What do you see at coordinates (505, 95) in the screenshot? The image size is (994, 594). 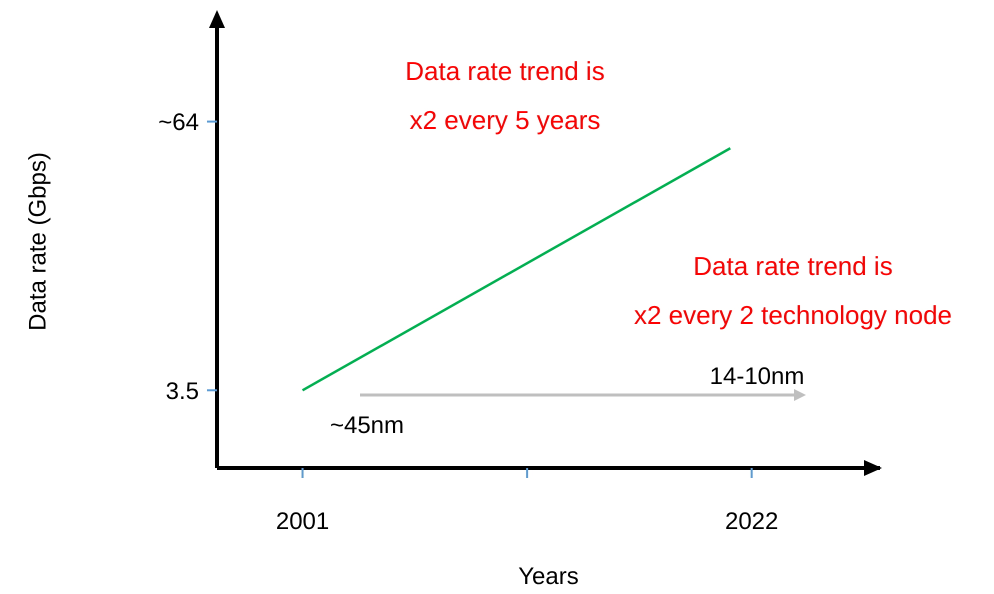 I see `annotation: Data rate trend is x2 every 5 years` at bounding box center [505, 95].